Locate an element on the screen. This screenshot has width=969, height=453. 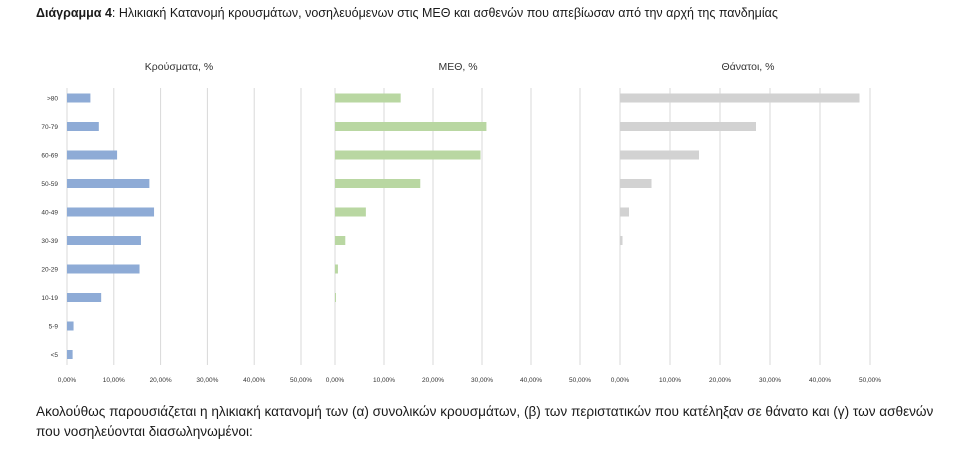
category-label: <5 is located at coordinates (55, 355).